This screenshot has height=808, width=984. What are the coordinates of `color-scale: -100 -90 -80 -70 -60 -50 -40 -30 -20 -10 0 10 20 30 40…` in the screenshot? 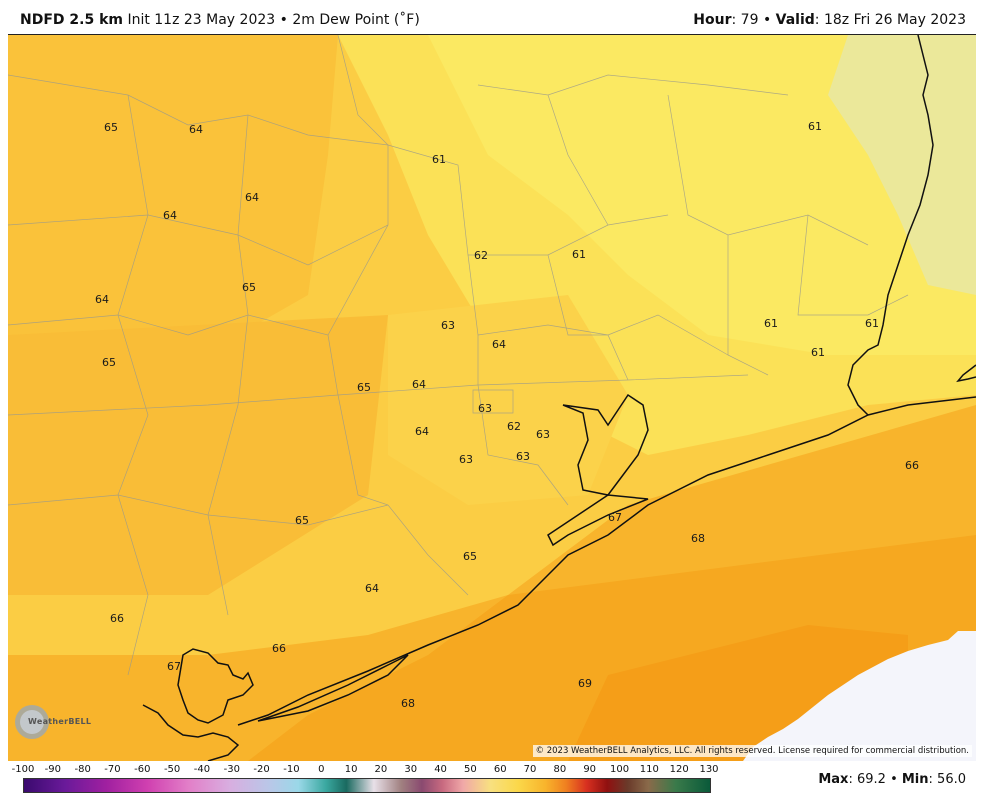 It's located at (364, 784).